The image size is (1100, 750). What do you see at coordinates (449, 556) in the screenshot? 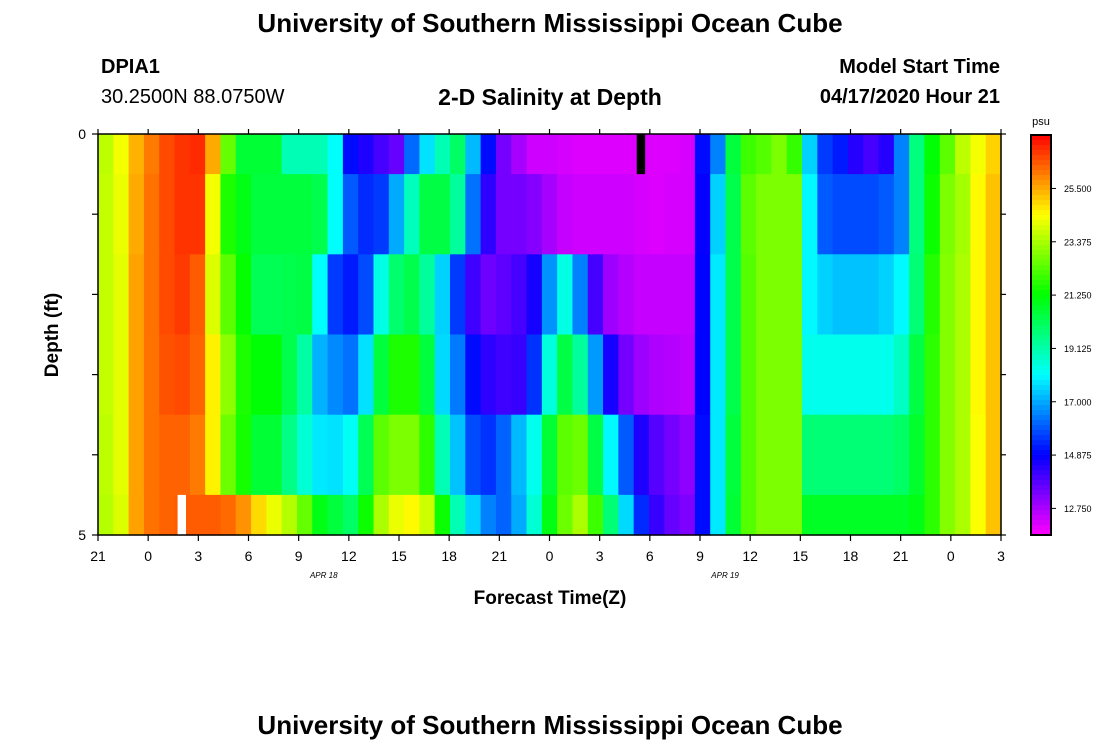
I see `x-tick-label: 18` at bounding box center [449, 556].